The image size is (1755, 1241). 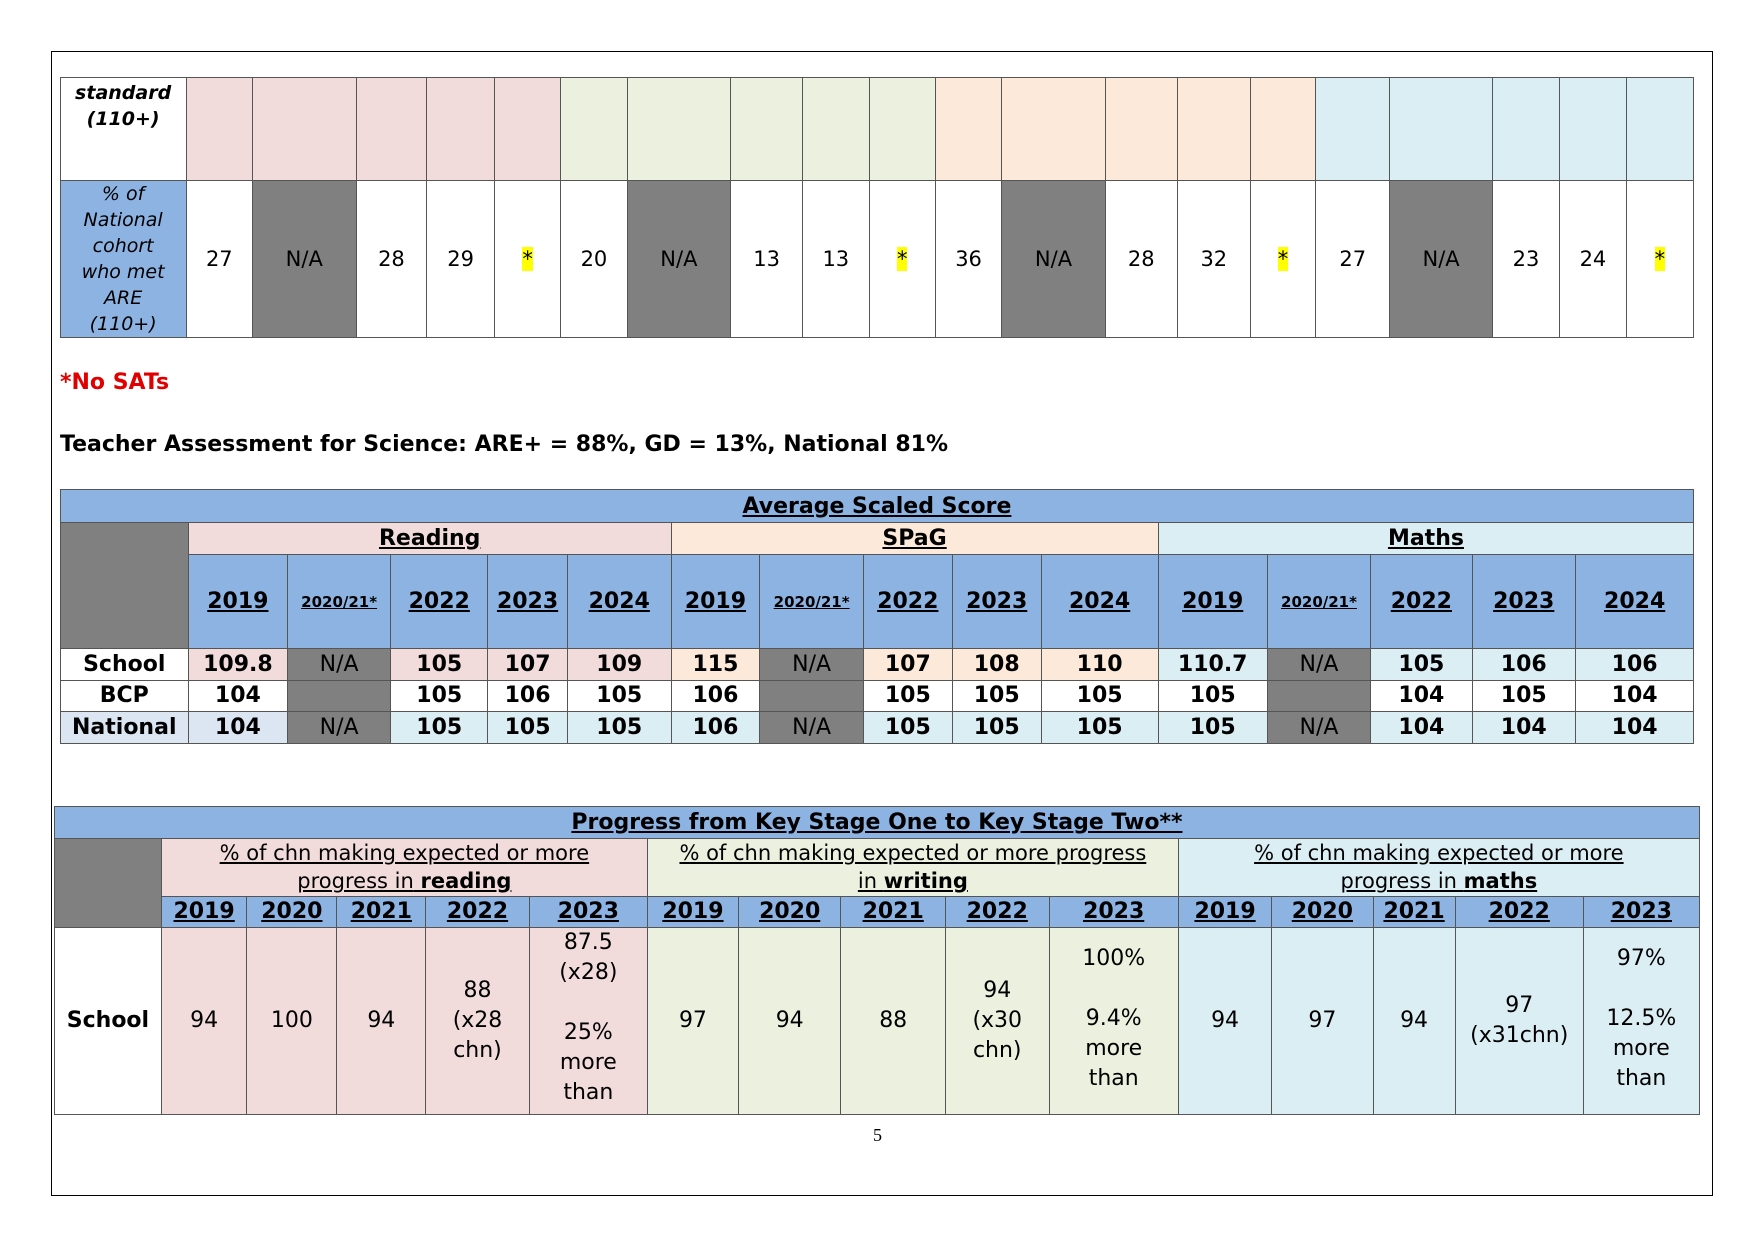 I want to click on value: 109, so click(x=619, y=664).